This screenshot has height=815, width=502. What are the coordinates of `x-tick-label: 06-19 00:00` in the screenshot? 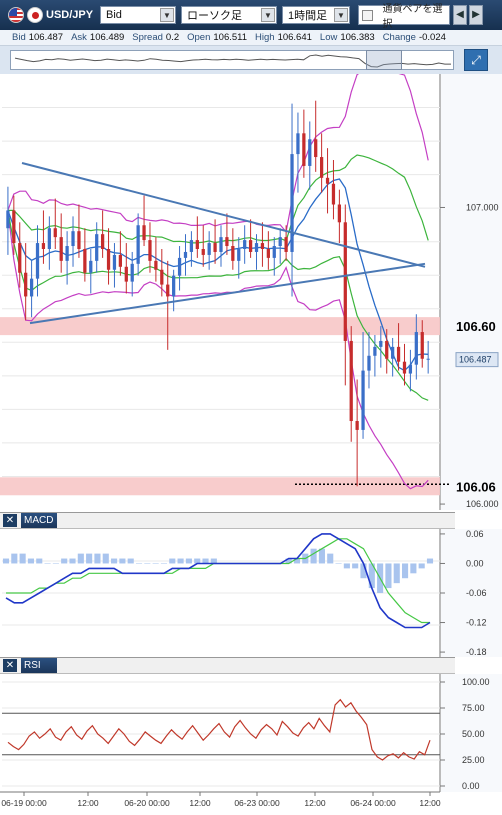 It's located at (24, 803).